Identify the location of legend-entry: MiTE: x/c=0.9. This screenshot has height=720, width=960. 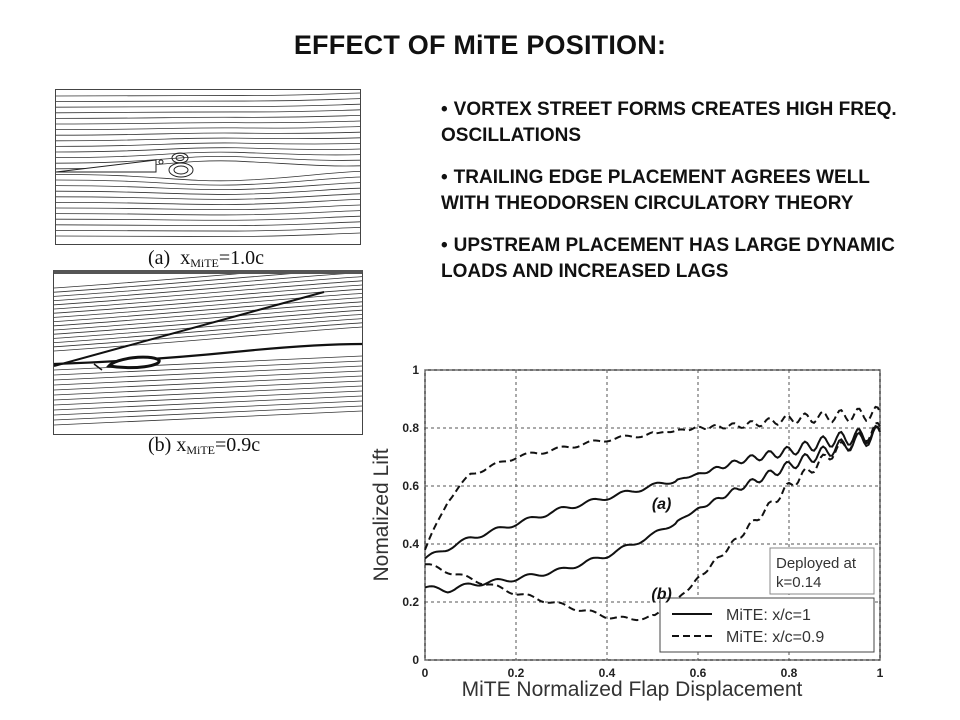
(775, 637).